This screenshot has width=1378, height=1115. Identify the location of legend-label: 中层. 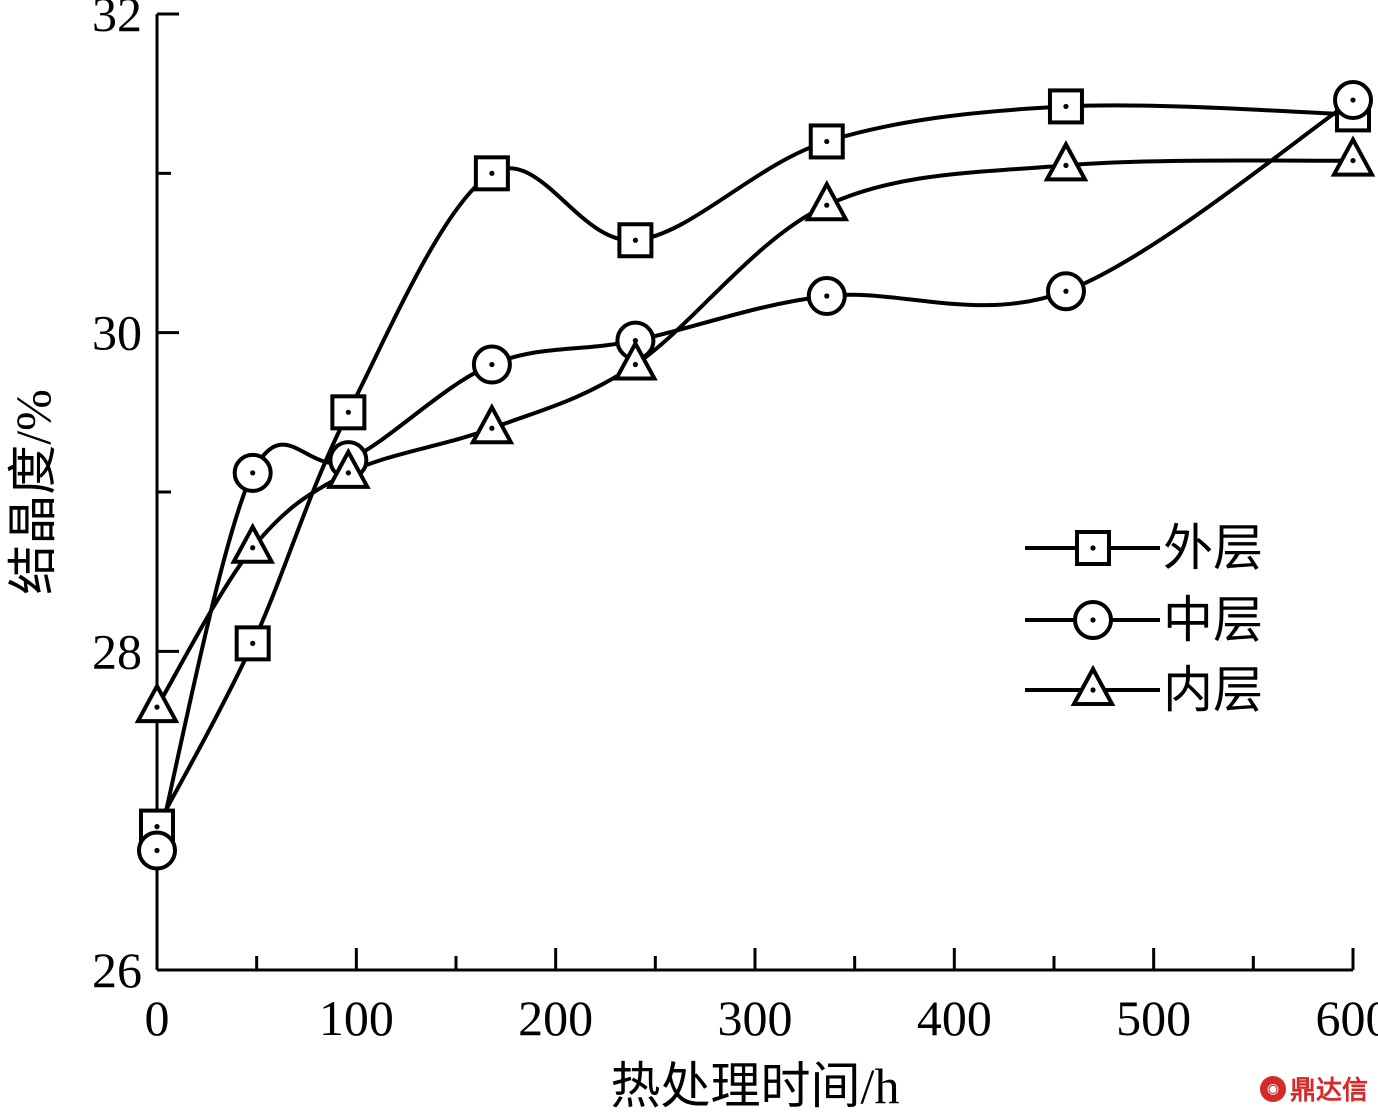
(1213, 620).